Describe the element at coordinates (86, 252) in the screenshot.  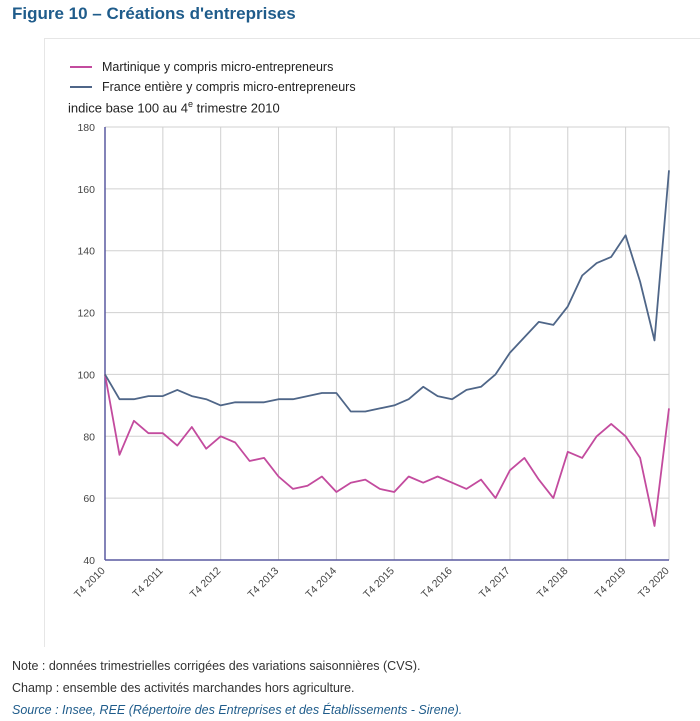
I see `y-tick-label-140: 140` at that location.